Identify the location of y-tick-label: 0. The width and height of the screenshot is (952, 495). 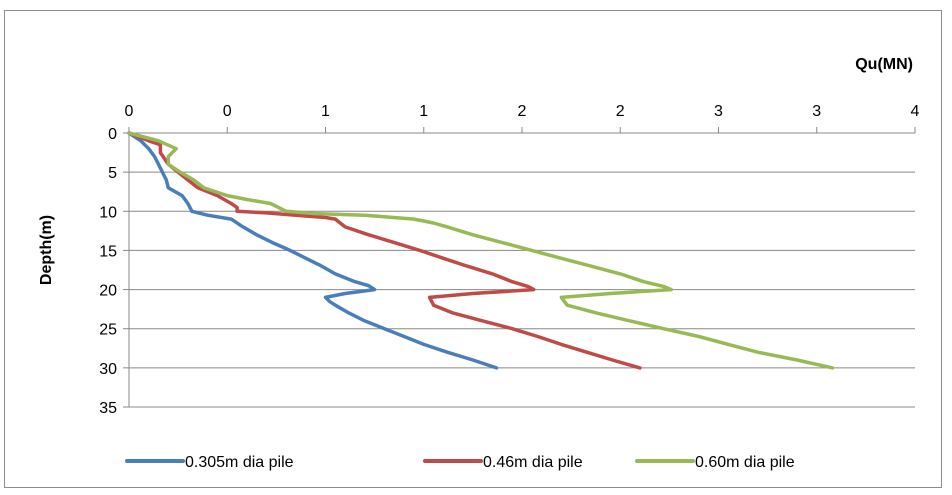
(112, 134).